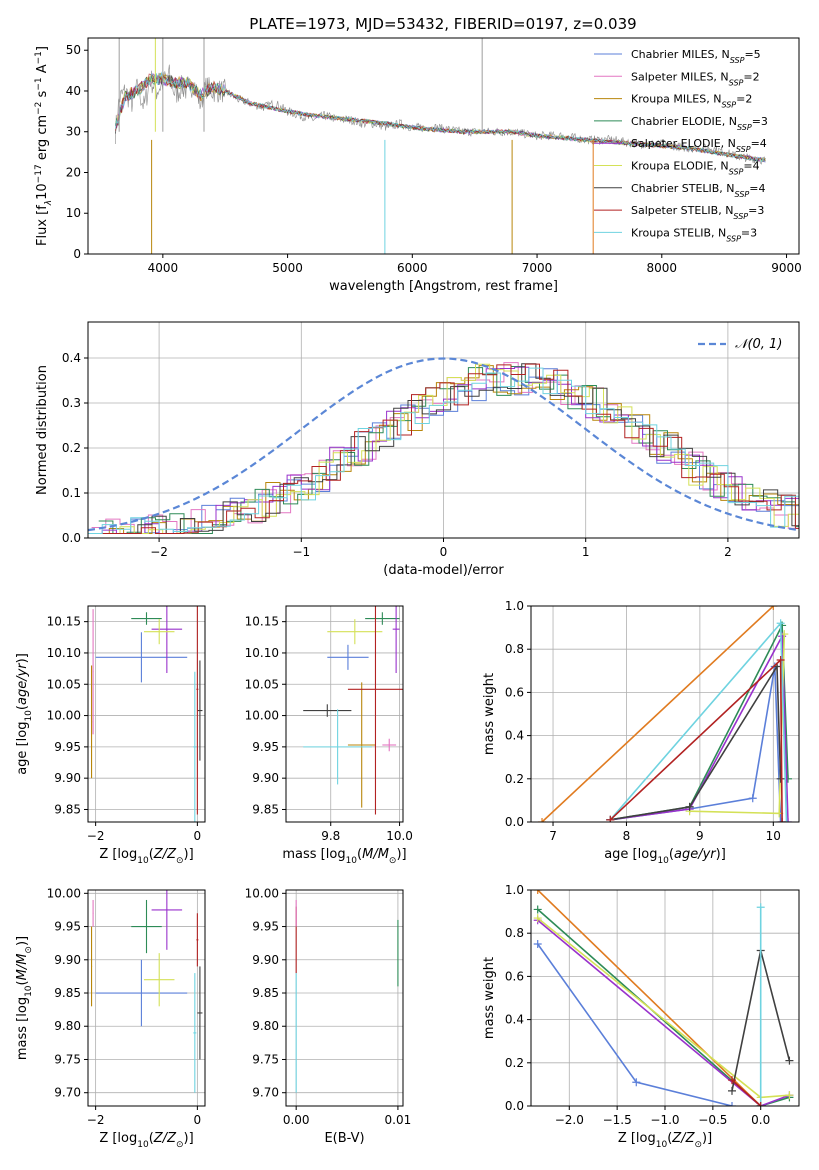  What do you see at coordinates (697, 212) in the screenshot?
I see `legend-entry: Salpeter STELIB, NSSP=3` at bounding box center [697, 212].